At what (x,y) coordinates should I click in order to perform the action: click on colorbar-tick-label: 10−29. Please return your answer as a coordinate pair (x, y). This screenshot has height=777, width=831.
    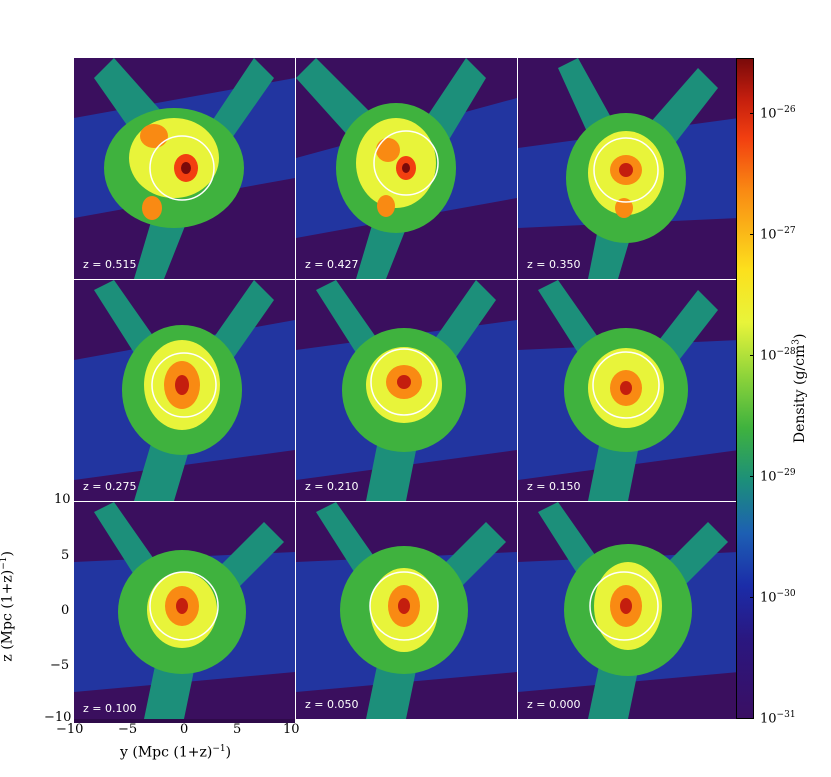
    Looking at the image, I should click on (778, 476).